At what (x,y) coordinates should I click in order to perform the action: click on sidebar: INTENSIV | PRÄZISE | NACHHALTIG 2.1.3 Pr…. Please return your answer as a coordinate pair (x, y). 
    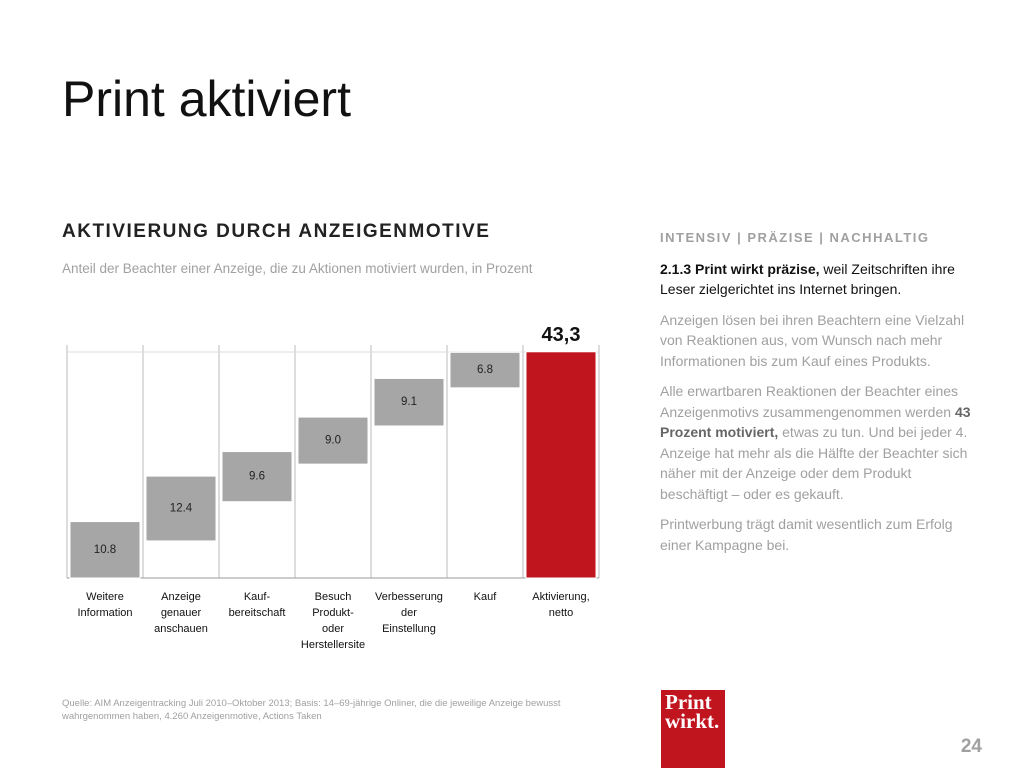
    Looking at the image, I should click on (820, 396).